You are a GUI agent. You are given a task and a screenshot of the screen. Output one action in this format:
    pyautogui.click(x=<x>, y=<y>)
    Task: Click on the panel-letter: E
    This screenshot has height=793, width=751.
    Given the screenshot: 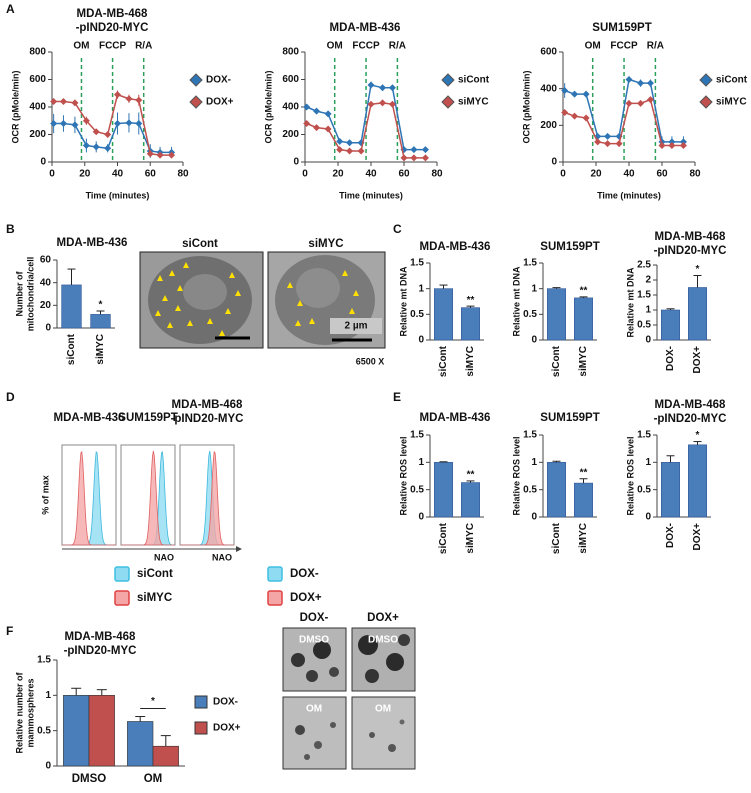 What is the action you would take?
    pyautogui.click(x=397, y=397)
    